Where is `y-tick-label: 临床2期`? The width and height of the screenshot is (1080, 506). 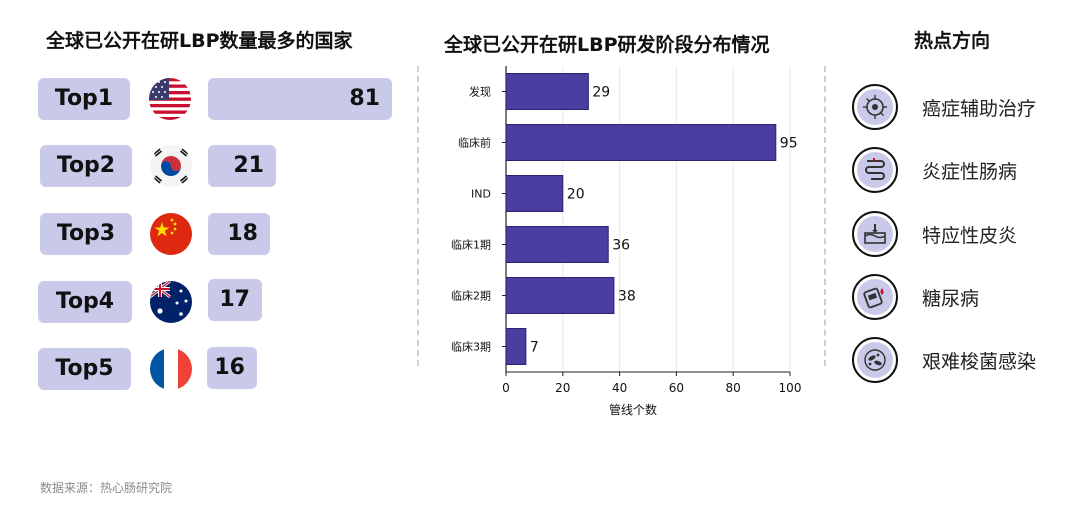 y-tick-label: 临床2期 is located at coordinates (471, 296).